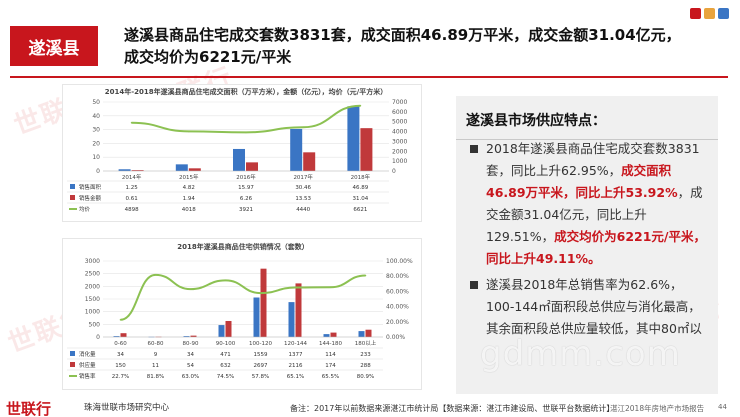 This screenshot has height=417, width=740. Describe the element at coordinates (92, 274) in the screenshot. I see `left-axis-tick-label: 2500` at that location.